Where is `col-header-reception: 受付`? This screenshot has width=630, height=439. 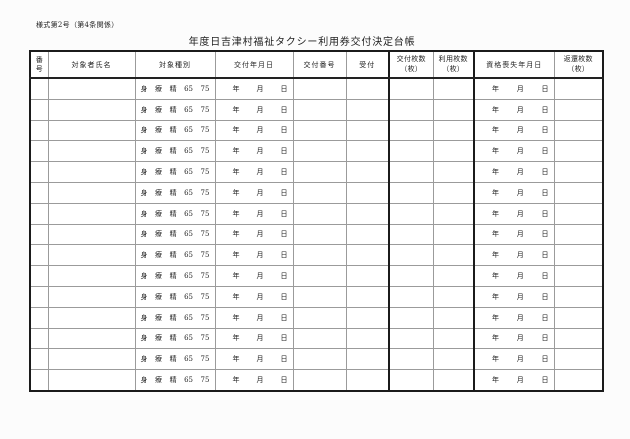
col-header-reception: 受付 is located at coordinates (367, 64).